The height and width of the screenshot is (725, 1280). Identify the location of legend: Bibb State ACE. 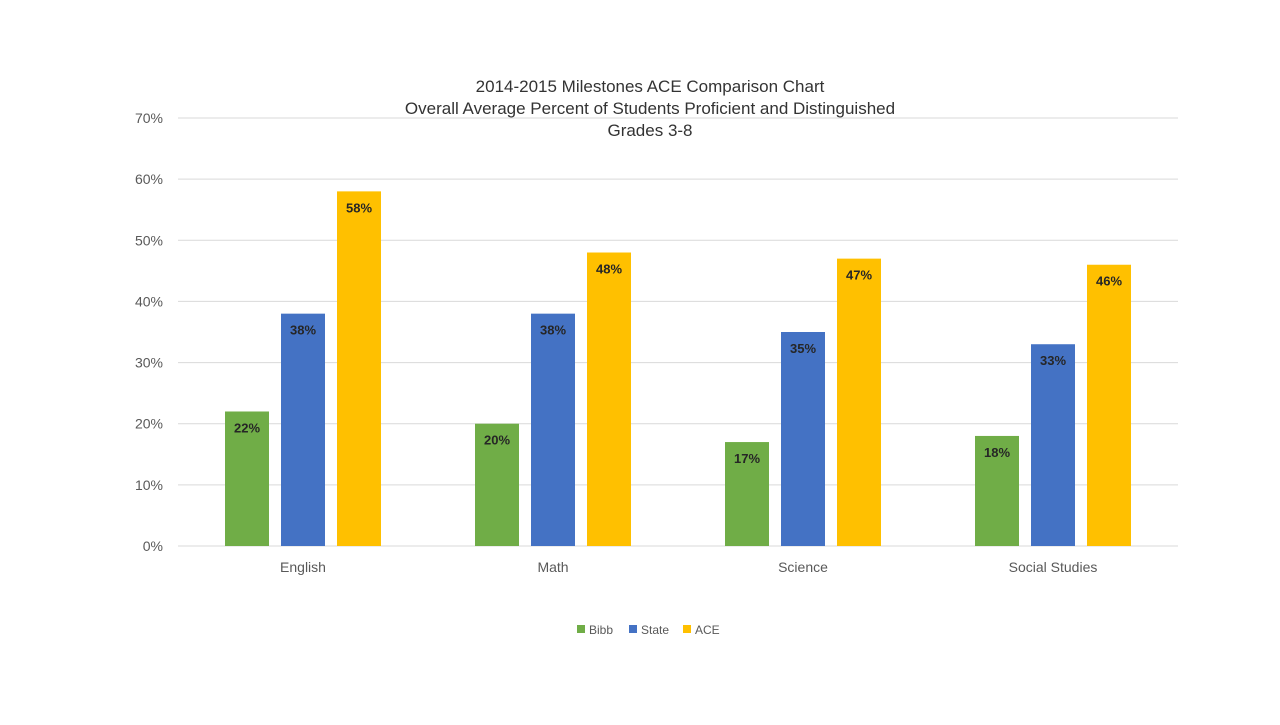
(648, 630).